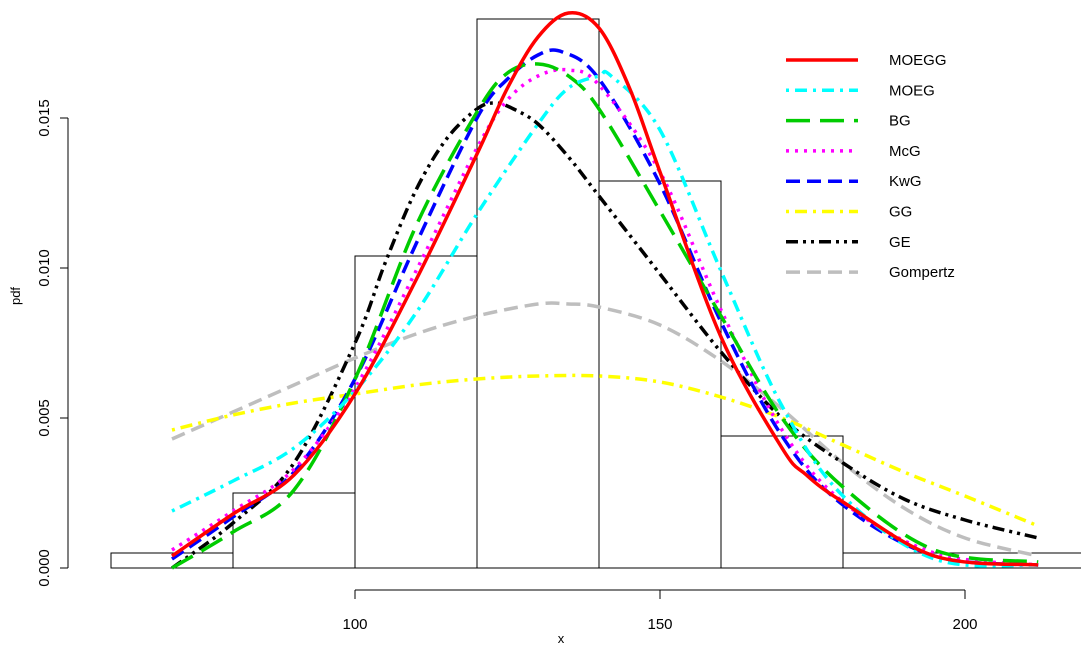  What do you see at coordinates (44, 118) in the screenshot?
I see `y-tick-label: 0.015` at bounding box center [44, 118].